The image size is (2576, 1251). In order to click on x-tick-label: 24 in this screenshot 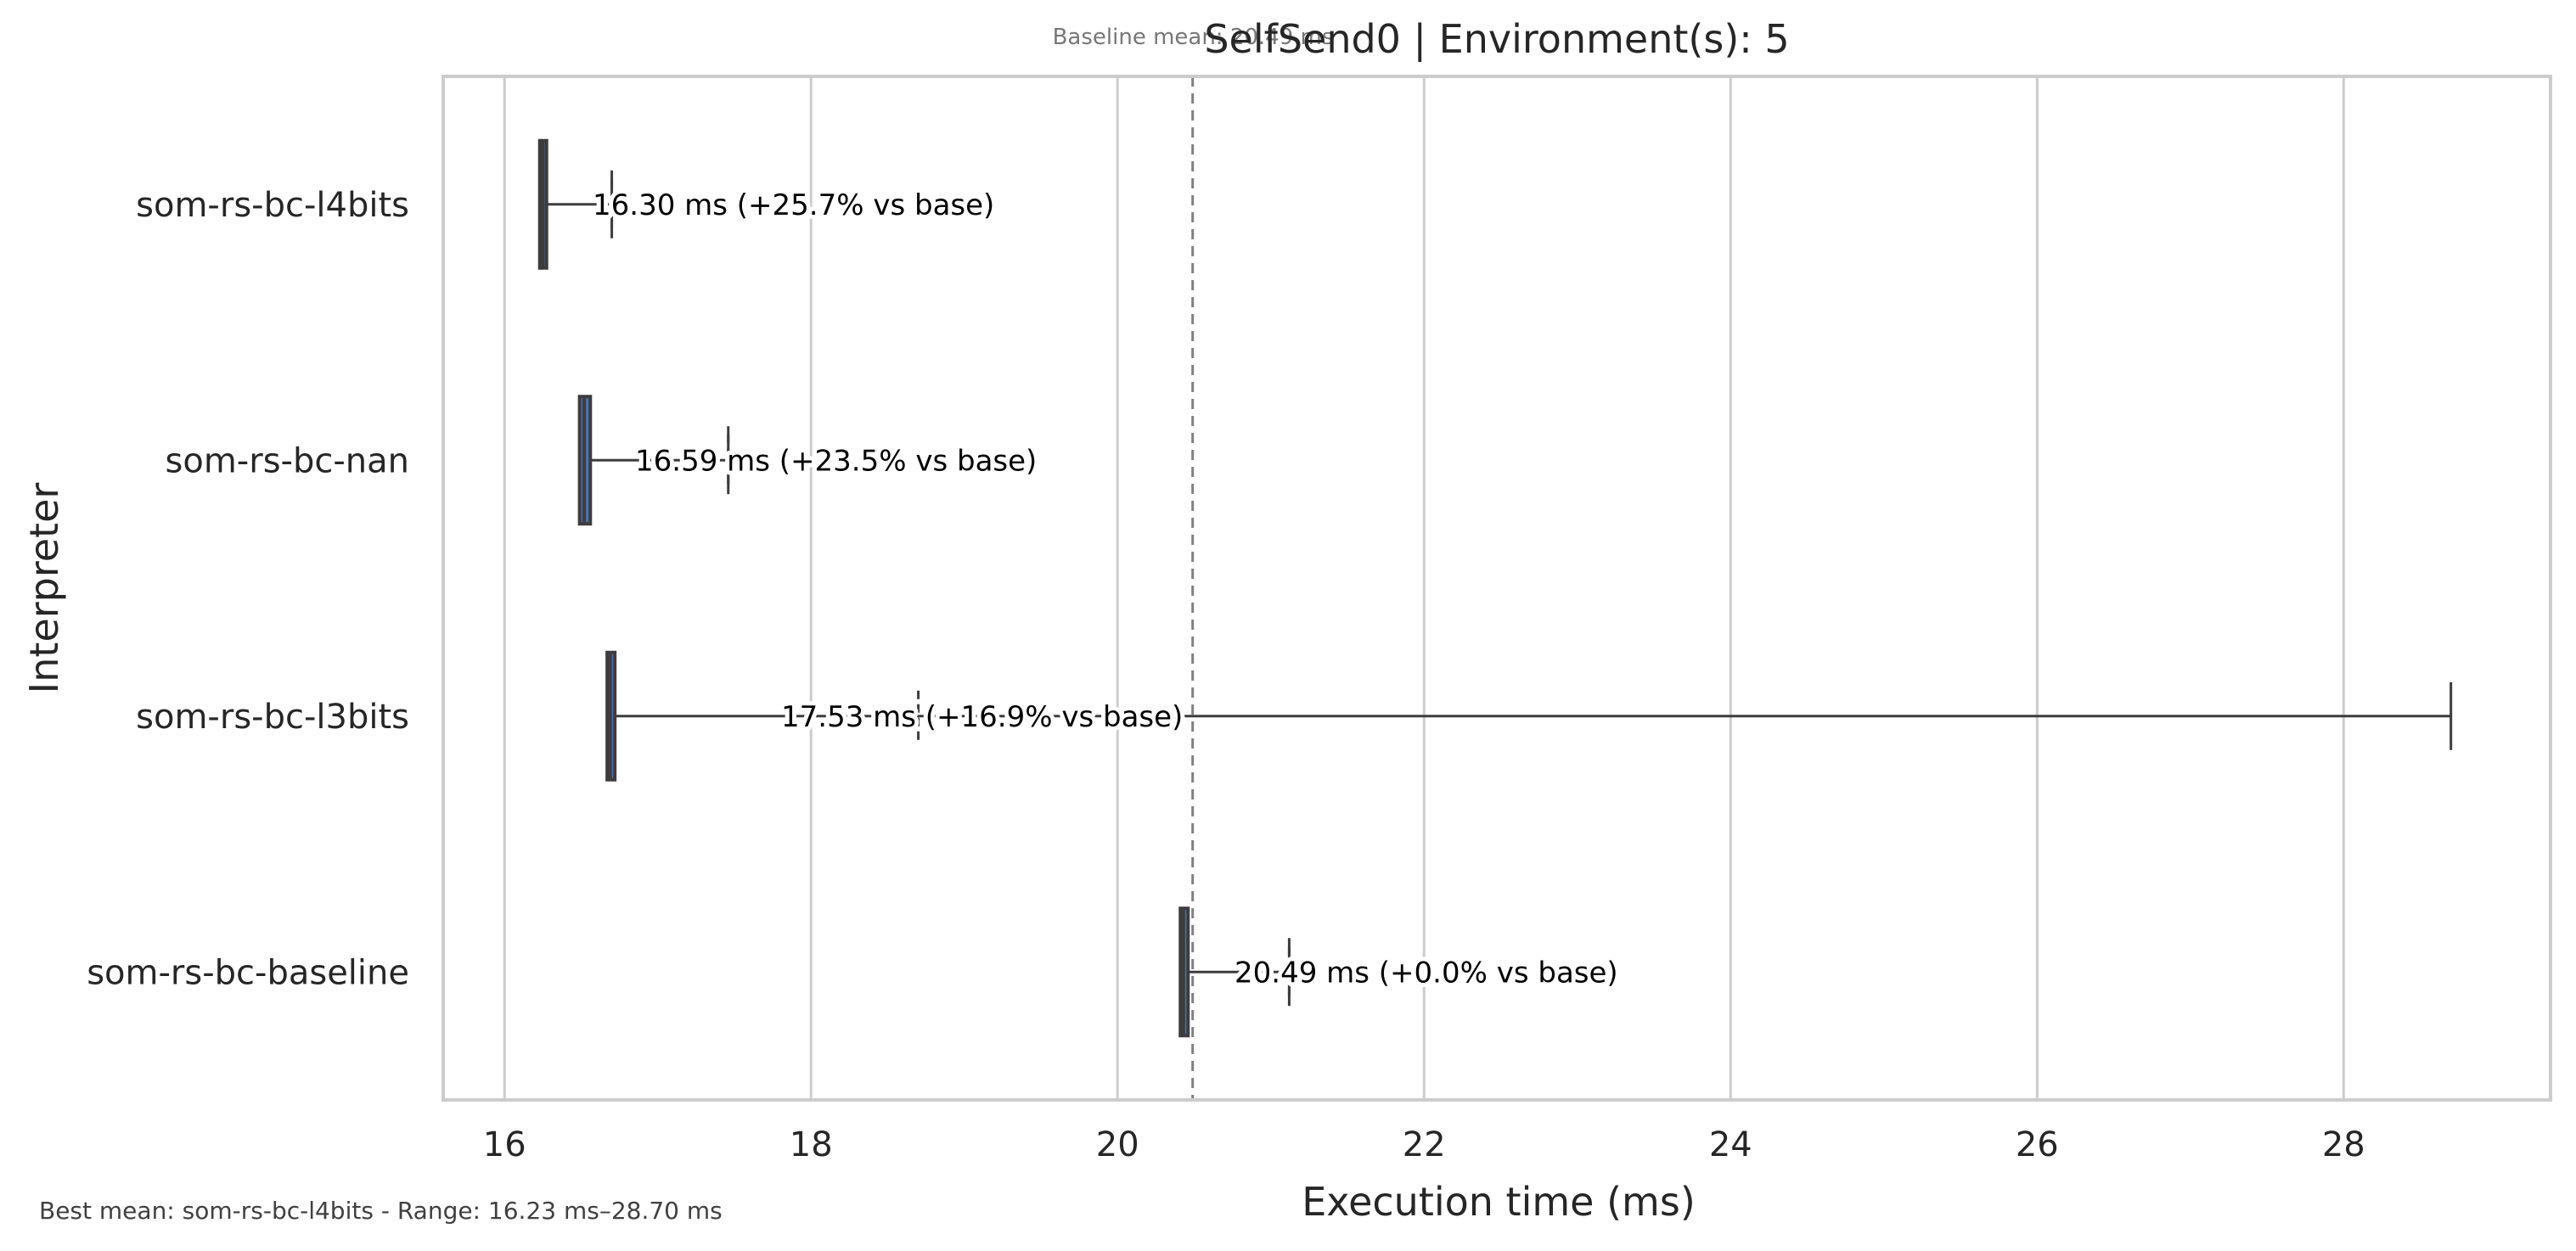, I will do `click(1730, 1144)`.